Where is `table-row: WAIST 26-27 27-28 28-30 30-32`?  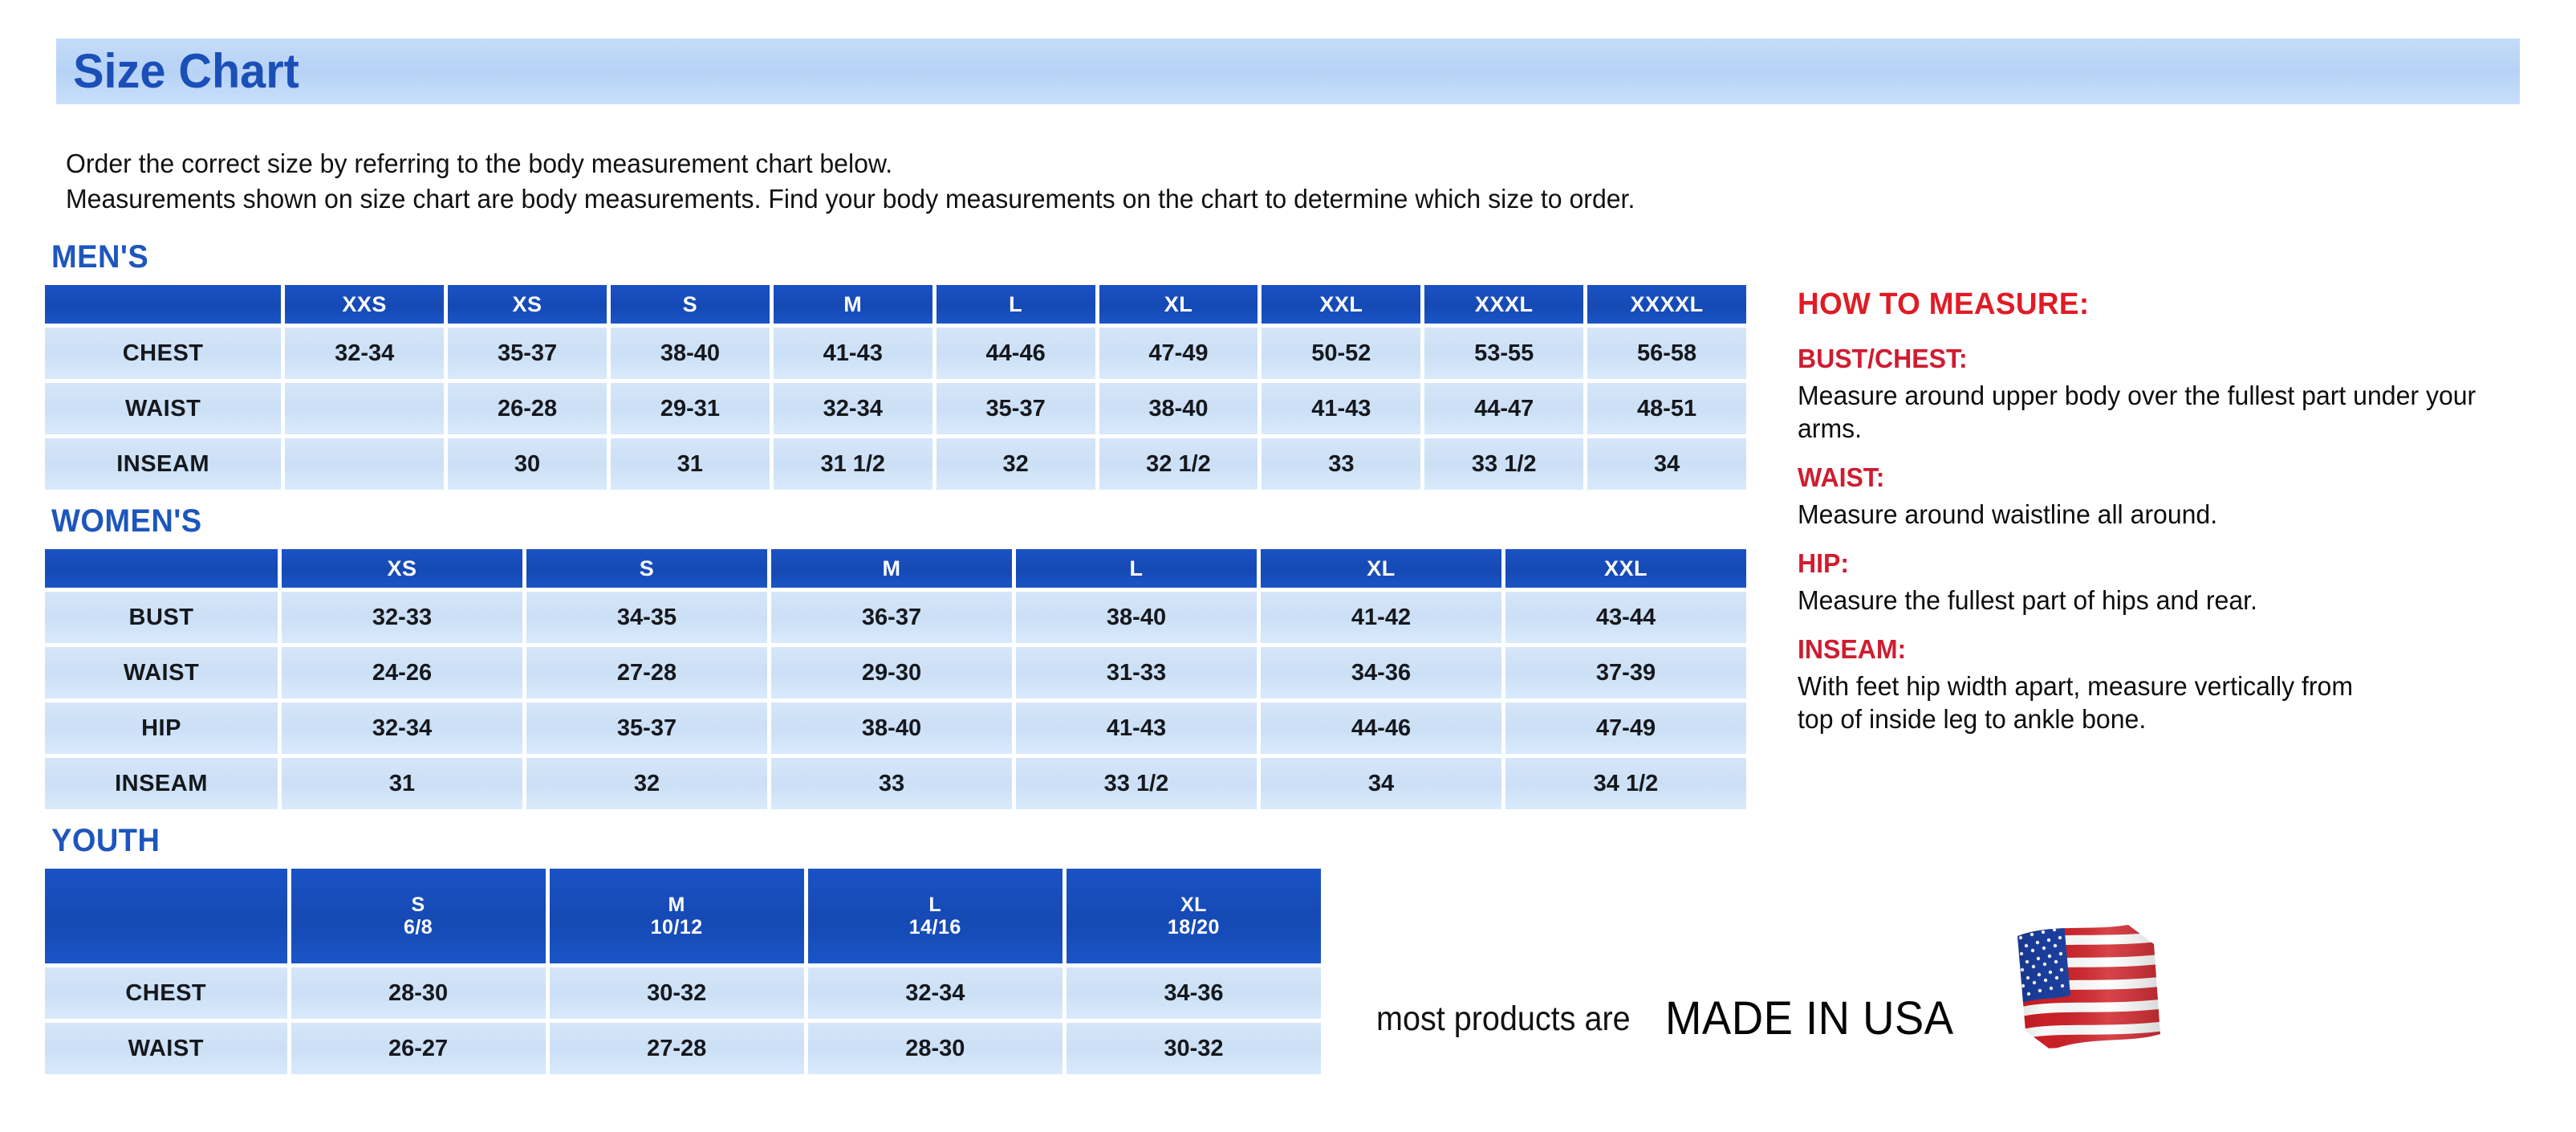 table-row: WAIST 26-27 27-28 28-30 30-32 is located at coordinates (683, 1048).